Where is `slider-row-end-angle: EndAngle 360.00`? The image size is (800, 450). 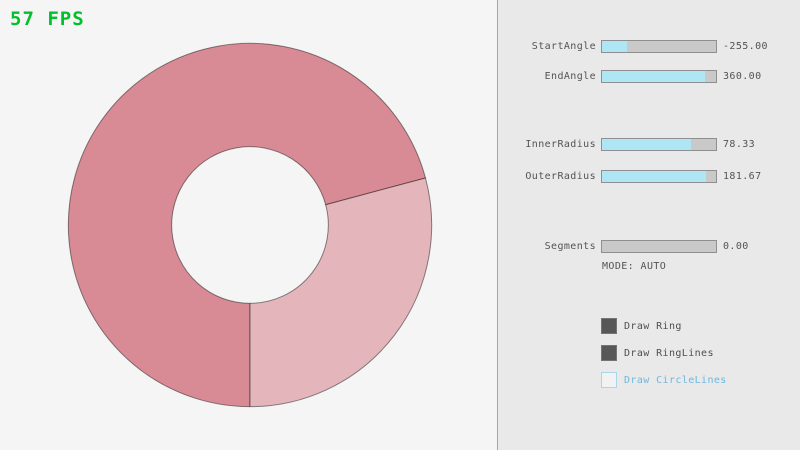 slider-row-end-angle: EndAngle 360.00 is located at coordinates (649, 76).